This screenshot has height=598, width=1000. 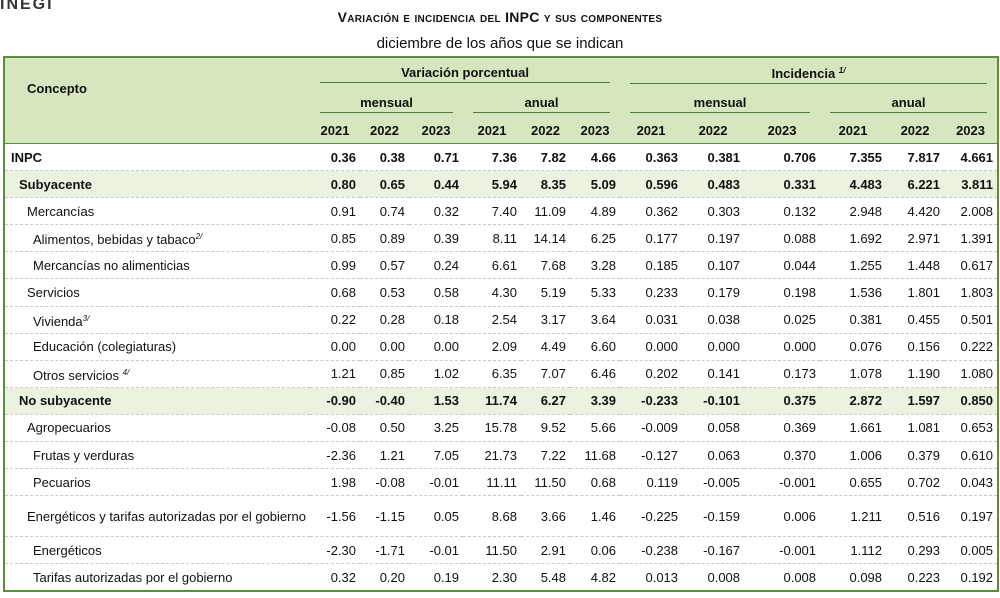 I want to click on value-cell: 0.18, so click(x=436, y=320).